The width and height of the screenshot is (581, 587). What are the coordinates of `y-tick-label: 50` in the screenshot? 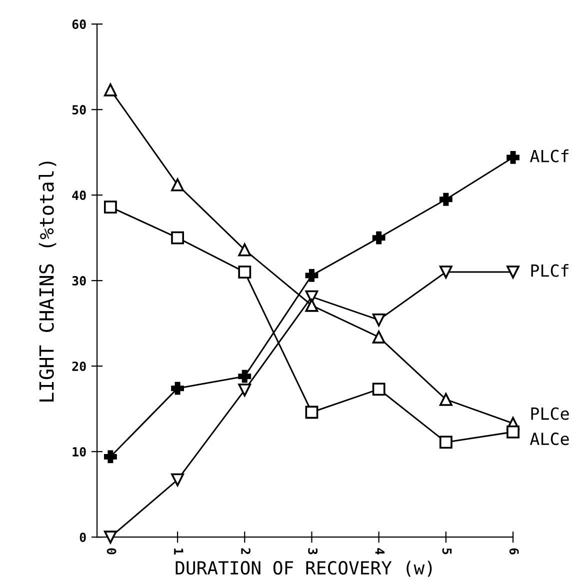 It's located at (79, 109).